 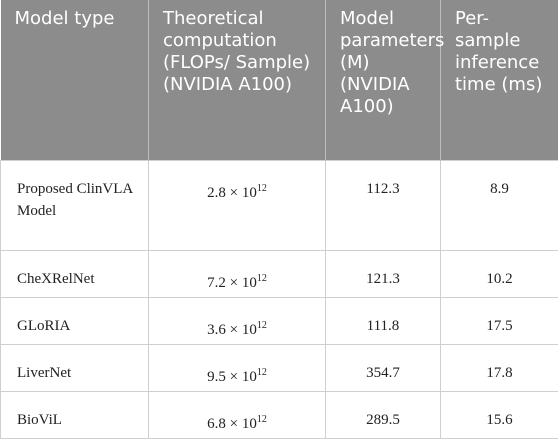 What do you see at coordinates (44, 373) in the screenshot?
I see `cell-text: LiverNet` at bounding box center [44, 373].